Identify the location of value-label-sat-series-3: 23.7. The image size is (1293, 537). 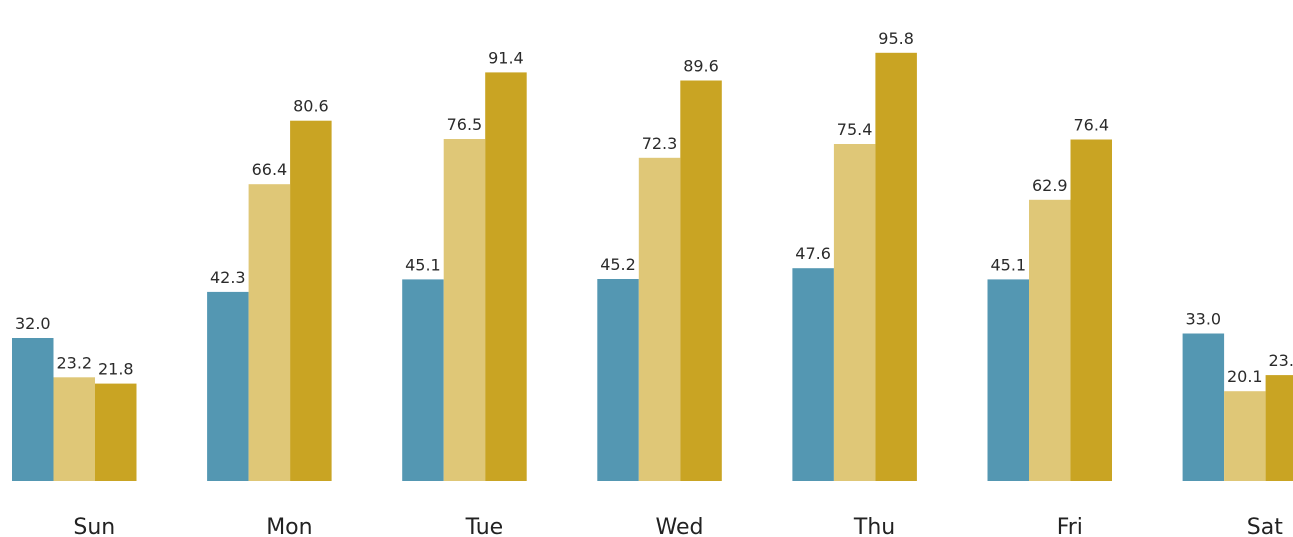
(1280, 360).